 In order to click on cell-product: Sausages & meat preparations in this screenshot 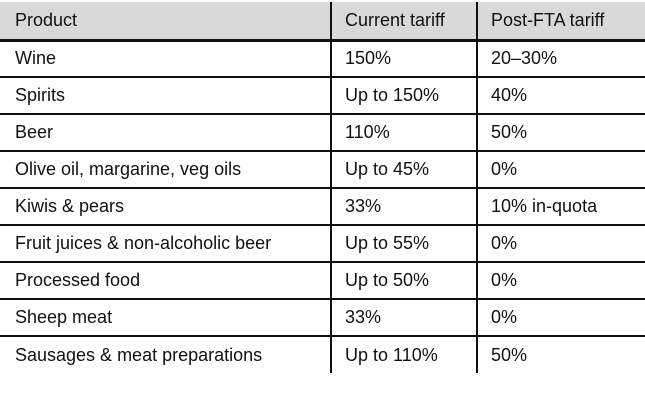, I will do `click(139, 354)`.